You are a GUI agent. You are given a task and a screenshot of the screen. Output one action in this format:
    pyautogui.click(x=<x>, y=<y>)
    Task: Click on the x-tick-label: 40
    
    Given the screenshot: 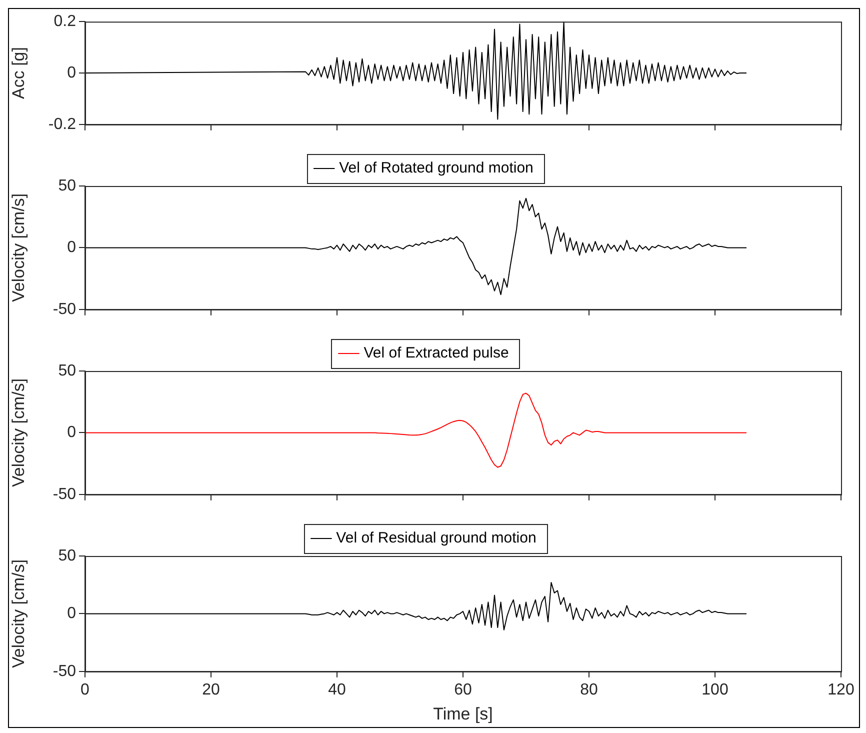 What is the action you would take?
    pyautogui.click(x=337, y=689)
    